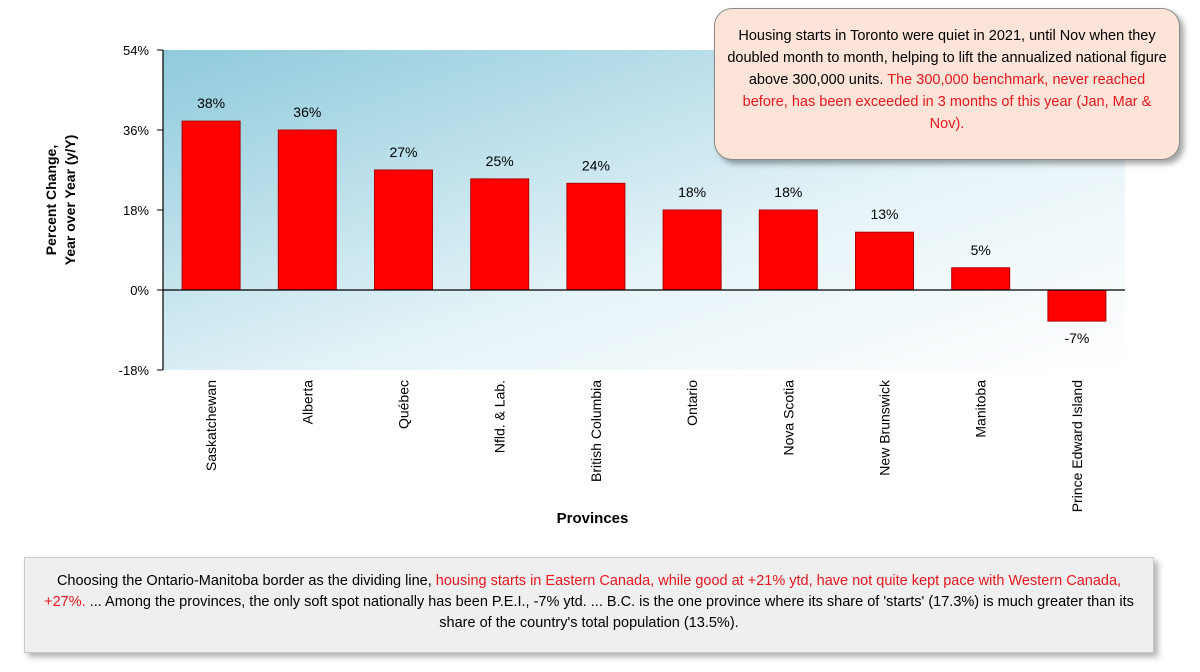 The width and height of the screenshot is (1200, 672). What do you see at coordinates (1076, 338) in the screenshot?
I see `data-label: -7%` at bounding box center [1076, 338].